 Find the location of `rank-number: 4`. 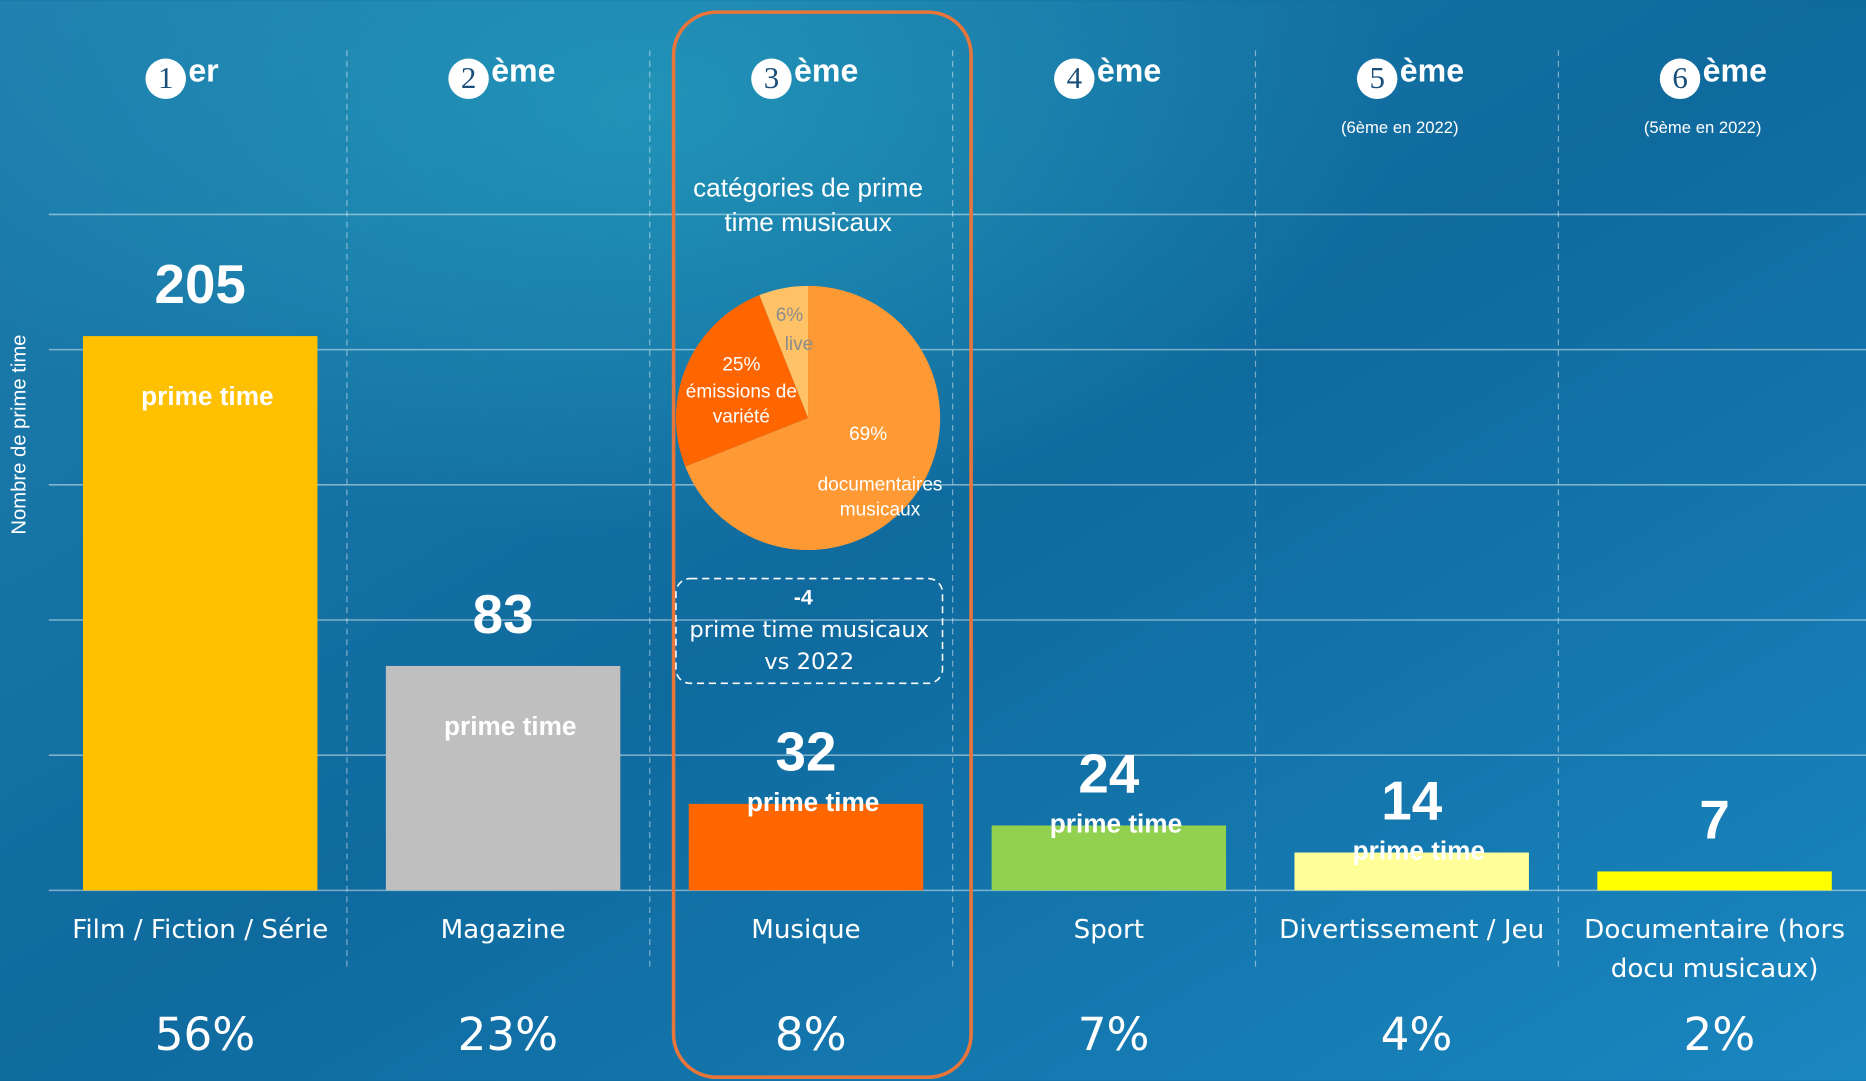

rank-number: 4 is located at coordinates (1074, 77).